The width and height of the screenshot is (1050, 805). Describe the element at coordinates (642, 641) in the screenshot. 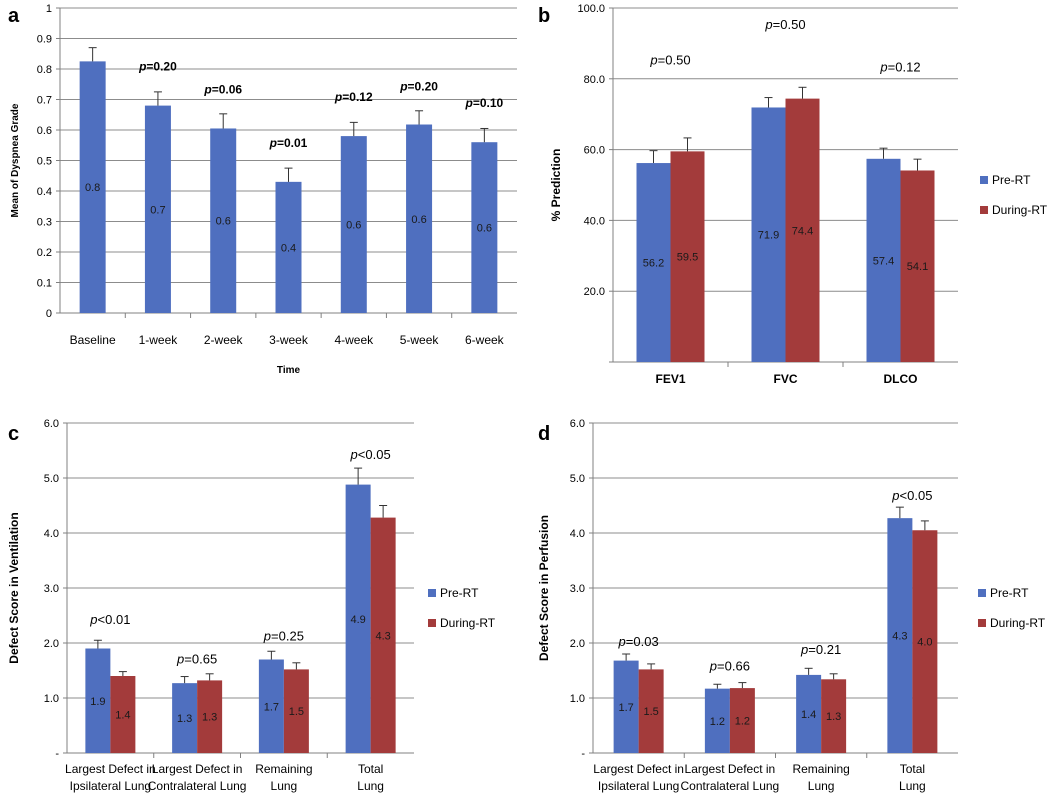

I see `p-value-annotation-d-value: =0.03` at that location.